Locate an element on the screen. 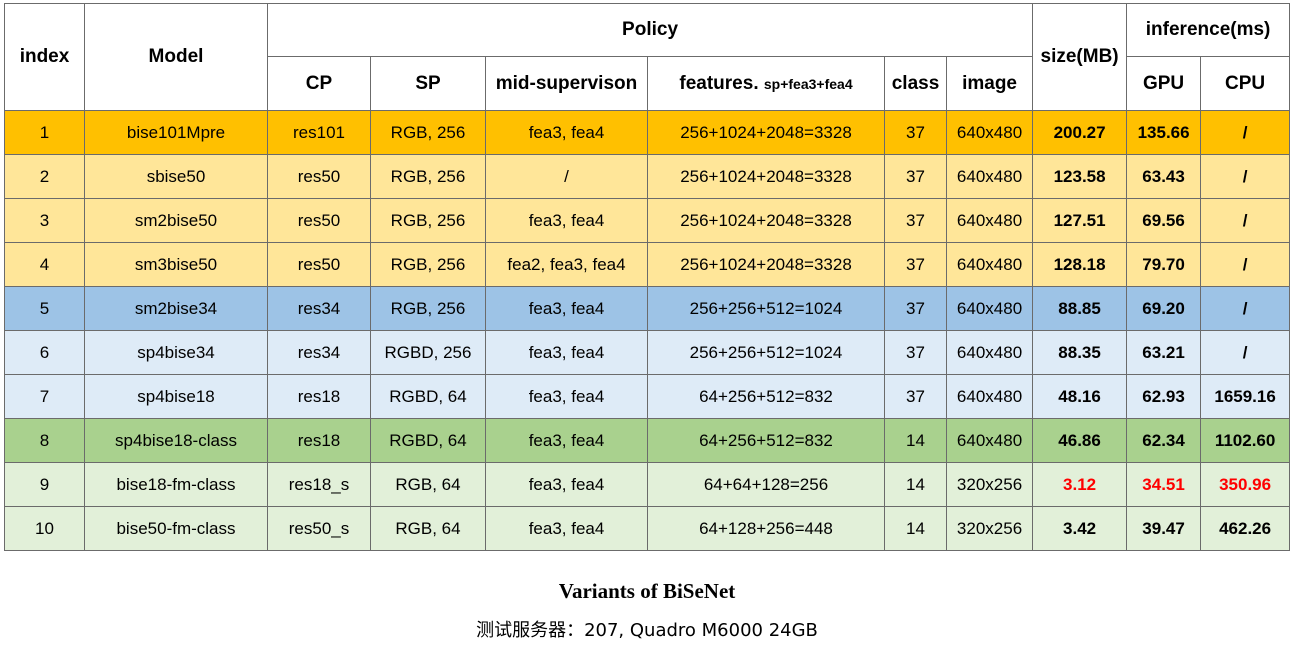  cell-sp: RGBD, 256 is located at coordinates (428, 352).